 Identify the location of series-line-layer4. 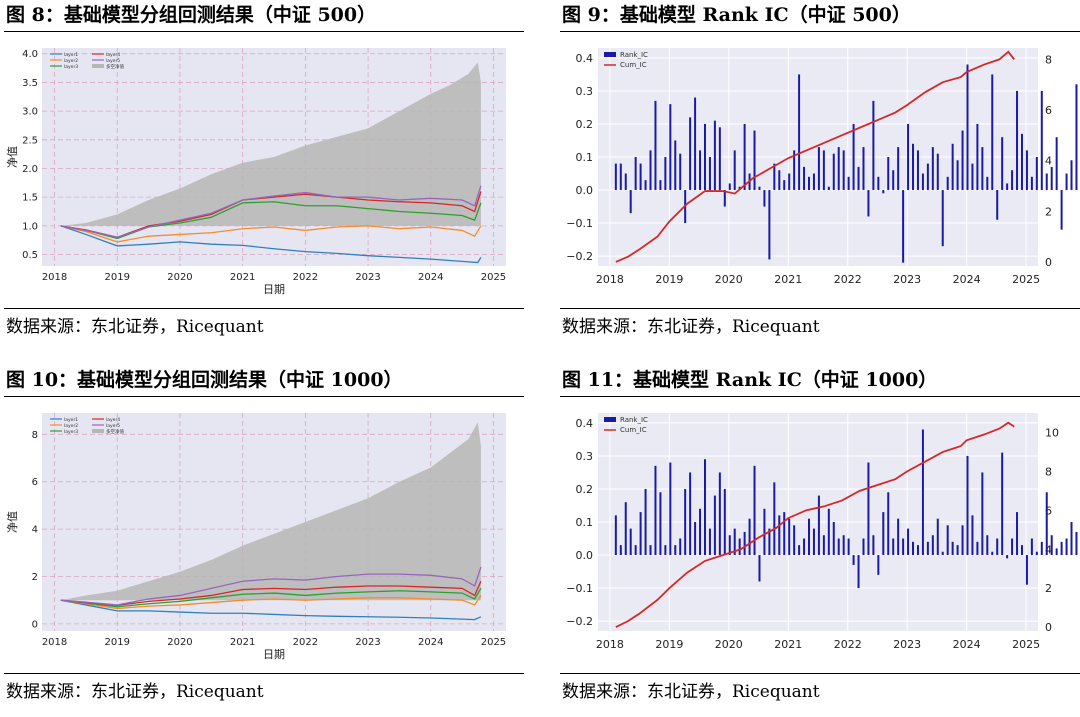
(271, 593).